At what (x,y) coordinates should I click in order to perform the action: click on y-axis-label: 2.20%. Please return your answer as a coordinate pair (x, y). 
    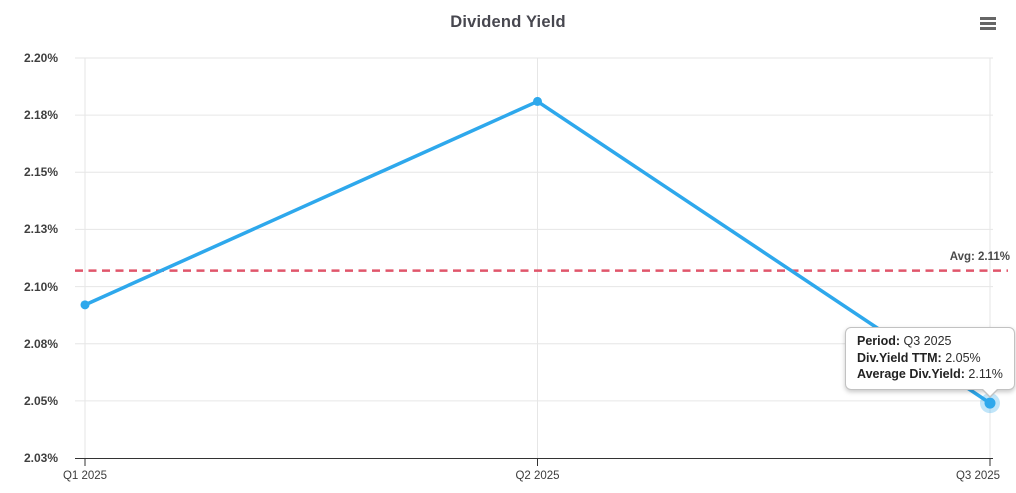
    Looking at the image, I should click on (40, 58).